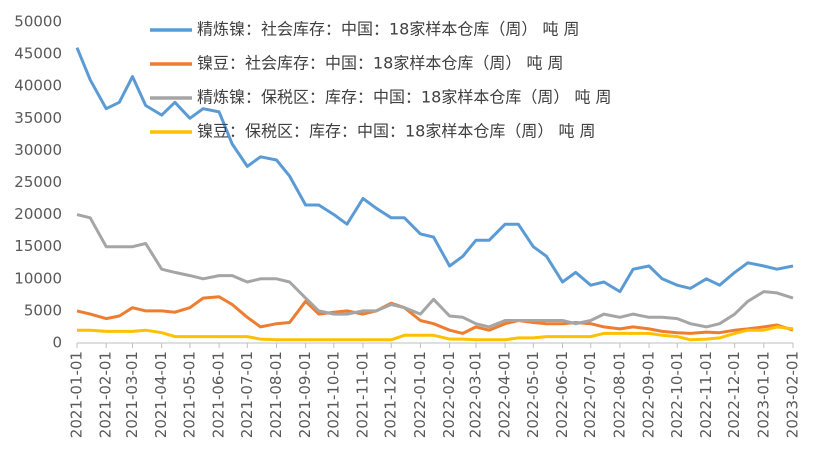  Describe the element at coordinates (106, 394) in the screenshot. I see `x-tick-label: 2021-02-01` at that location.